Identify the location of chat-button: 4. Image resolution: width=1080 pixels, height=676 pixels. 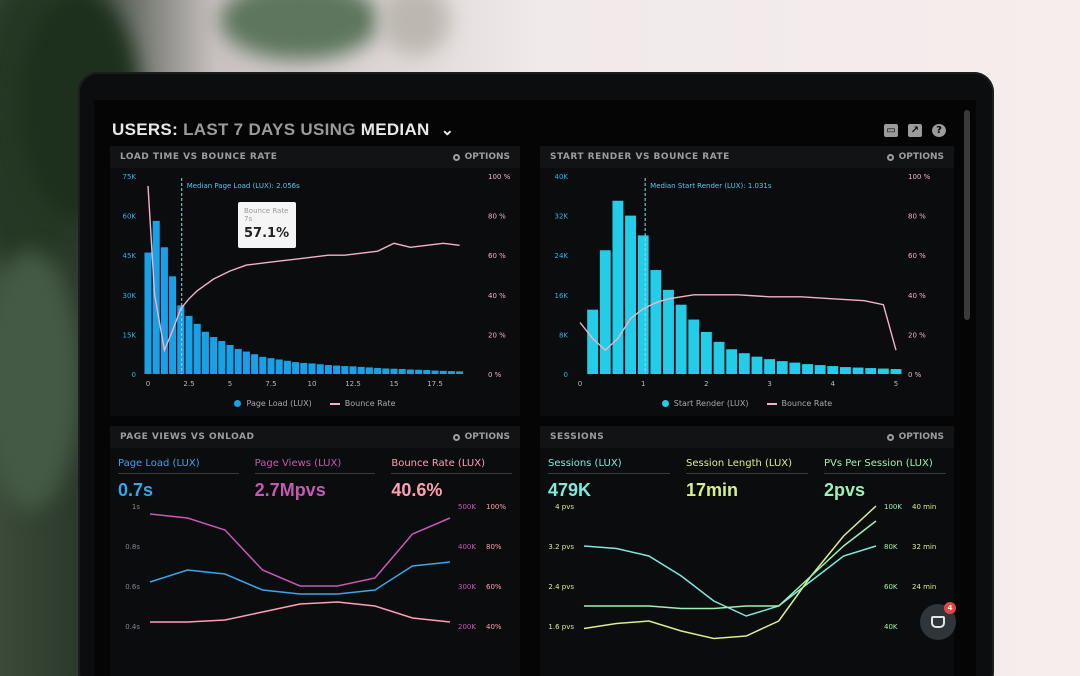
(938, 621).